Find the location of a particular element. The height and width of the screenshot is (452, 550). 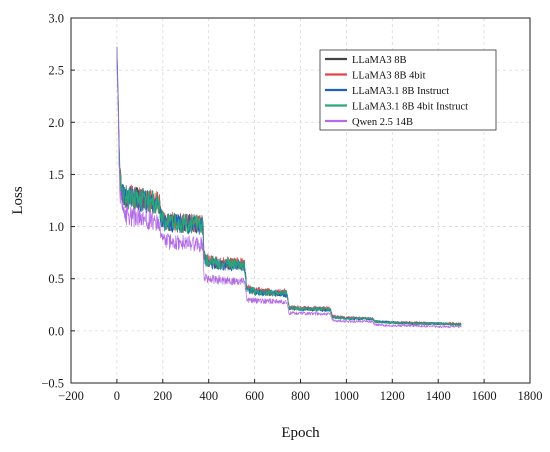

x-tick-label: 1800 is located at coordinates (530, 396).